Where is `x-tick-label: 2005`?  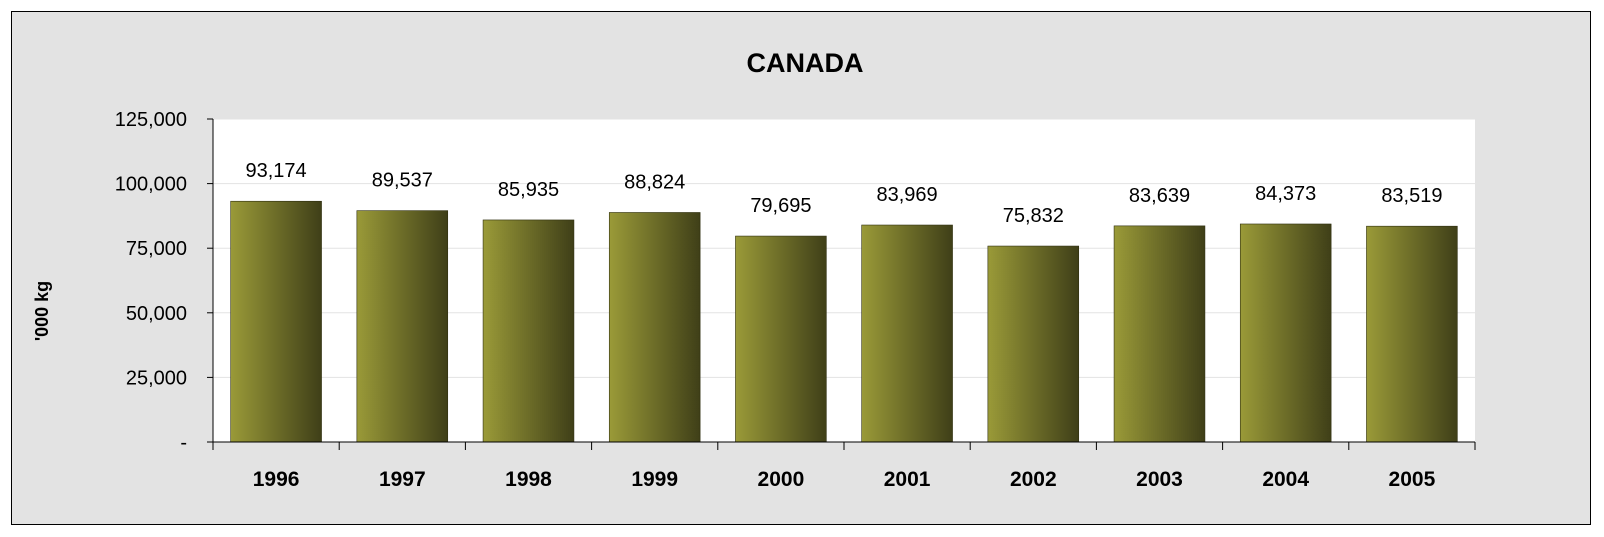 x-tick-label: 2005 is located at coordinates (1412, 479).